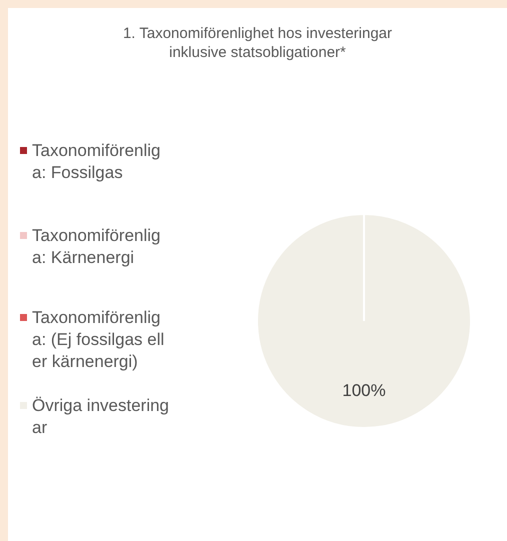 The height and width of the screenshot is (541, 507). Describe the element at coordinates (97, 162) in the screenshot. I see `legend-label: Taxonomiförenliga: Fossilgas` at that location.